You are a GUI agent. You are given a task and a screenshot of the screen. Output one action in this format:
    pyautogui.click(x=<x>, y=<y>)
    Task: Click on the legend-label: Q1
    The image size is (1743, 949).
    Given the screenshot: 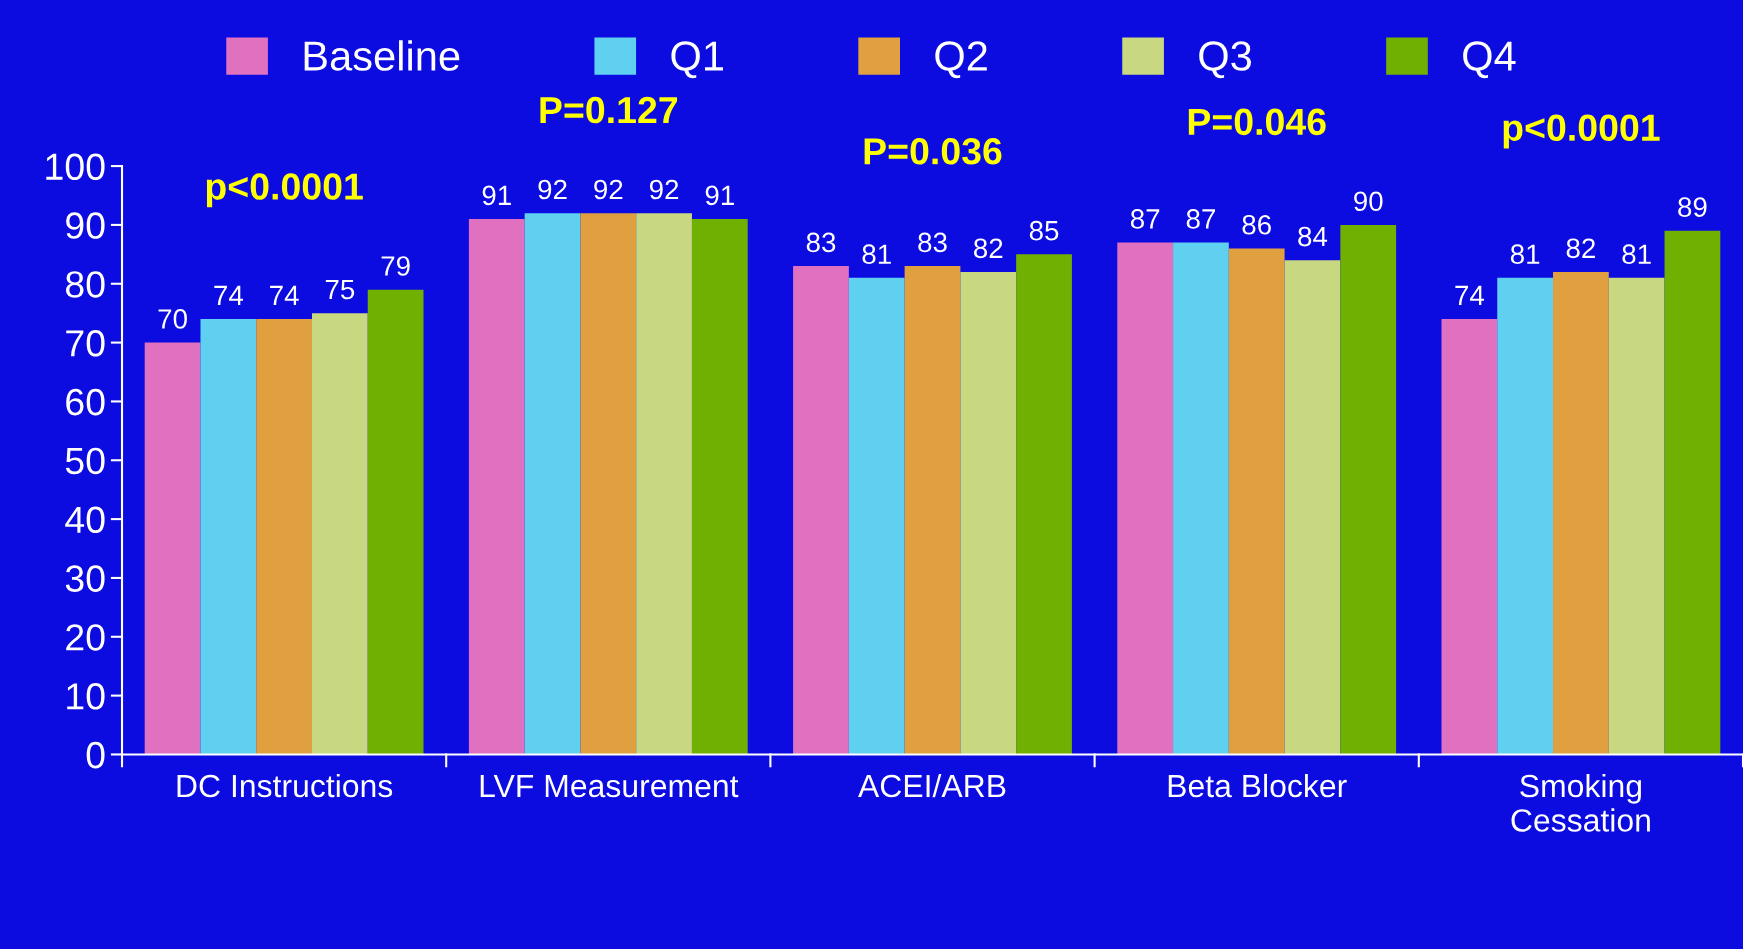 What is the action you would take?
    pyautogui.click(x=697, y=60)
    